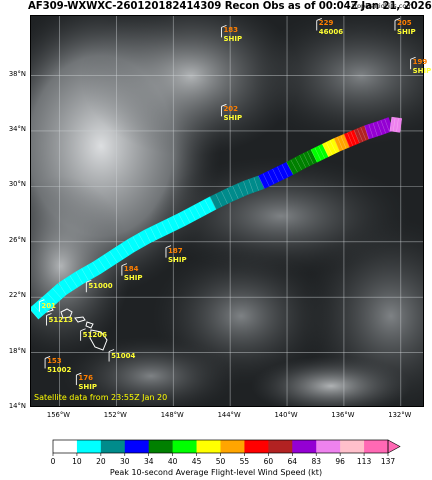 The image size is (432, 480). I want to click on observation-value: 184, so click(131, 268).